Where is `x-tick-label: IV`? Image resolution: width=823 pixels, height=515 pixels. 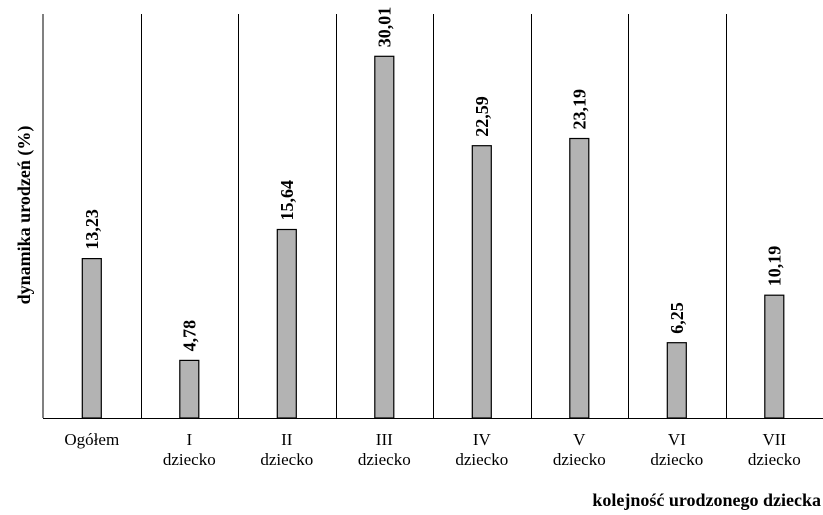 x-tick-label: IV is located at coordinates (482, 439).